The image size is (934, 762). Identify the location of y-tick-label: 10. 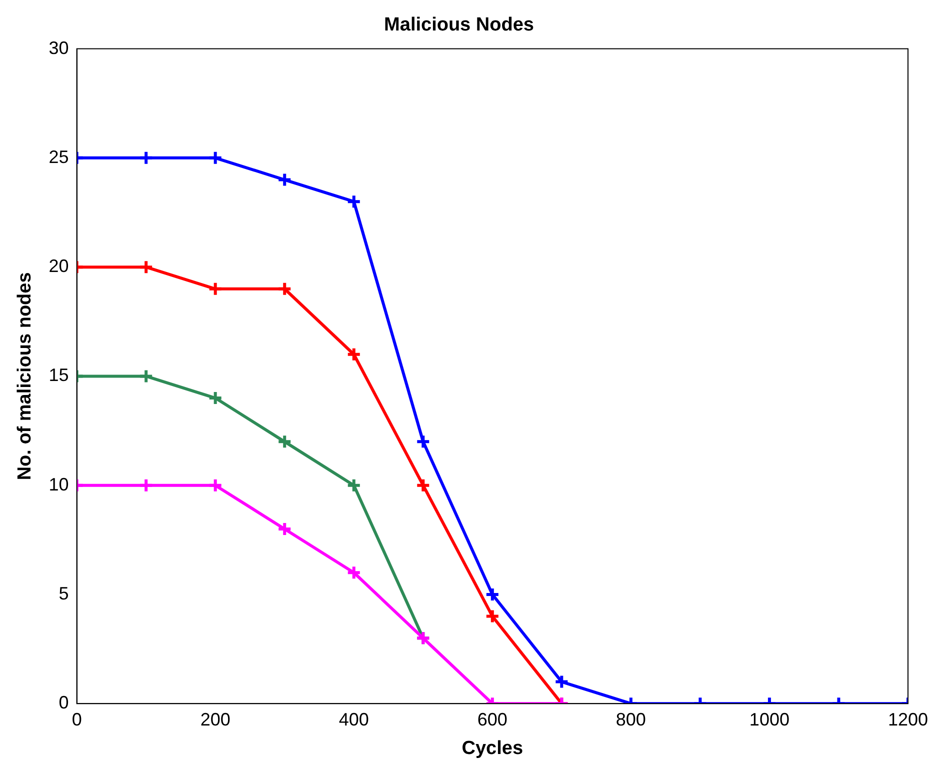
(58, 484).